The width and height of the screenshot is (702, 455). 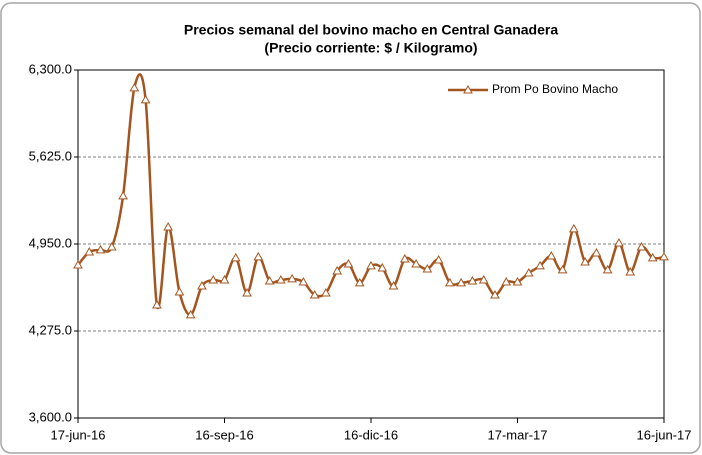 What do you see at coordinates (78, 434) in the screenshot?
I see `x-tick-label: 17-jun-16` at bounding box center [78, 434].